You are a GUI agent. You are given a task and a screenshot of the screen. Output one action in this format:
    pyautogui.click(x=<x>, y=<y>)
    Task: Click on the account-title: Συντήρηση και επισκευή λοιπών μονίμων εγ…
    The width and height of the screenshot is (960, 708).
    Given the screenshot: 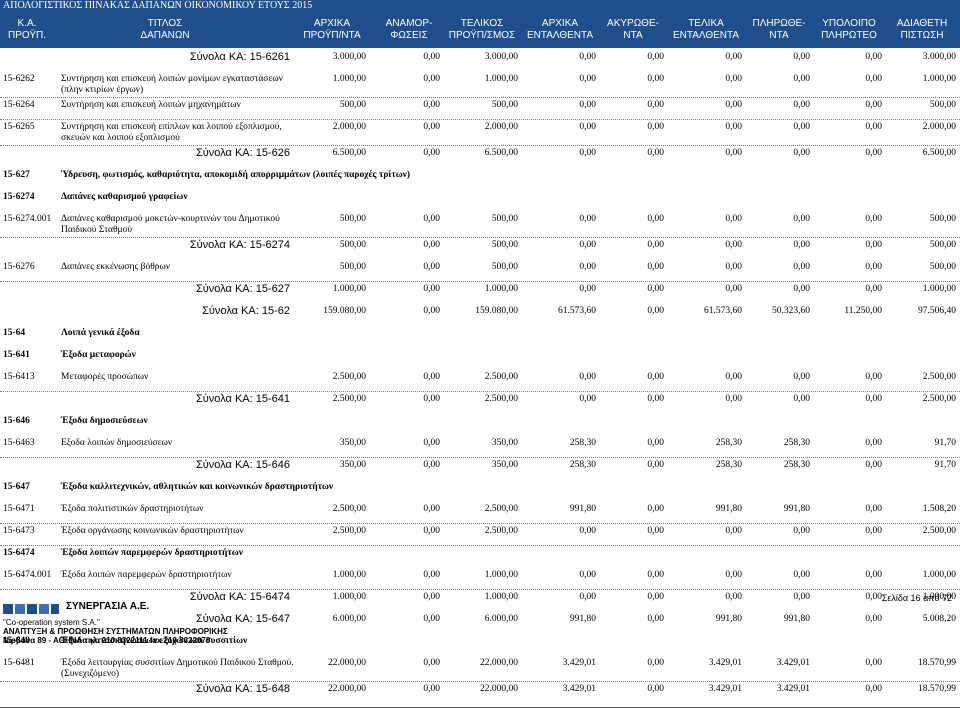 What is the action you would take?
    pyautogui.click(x=172, y=84)
    